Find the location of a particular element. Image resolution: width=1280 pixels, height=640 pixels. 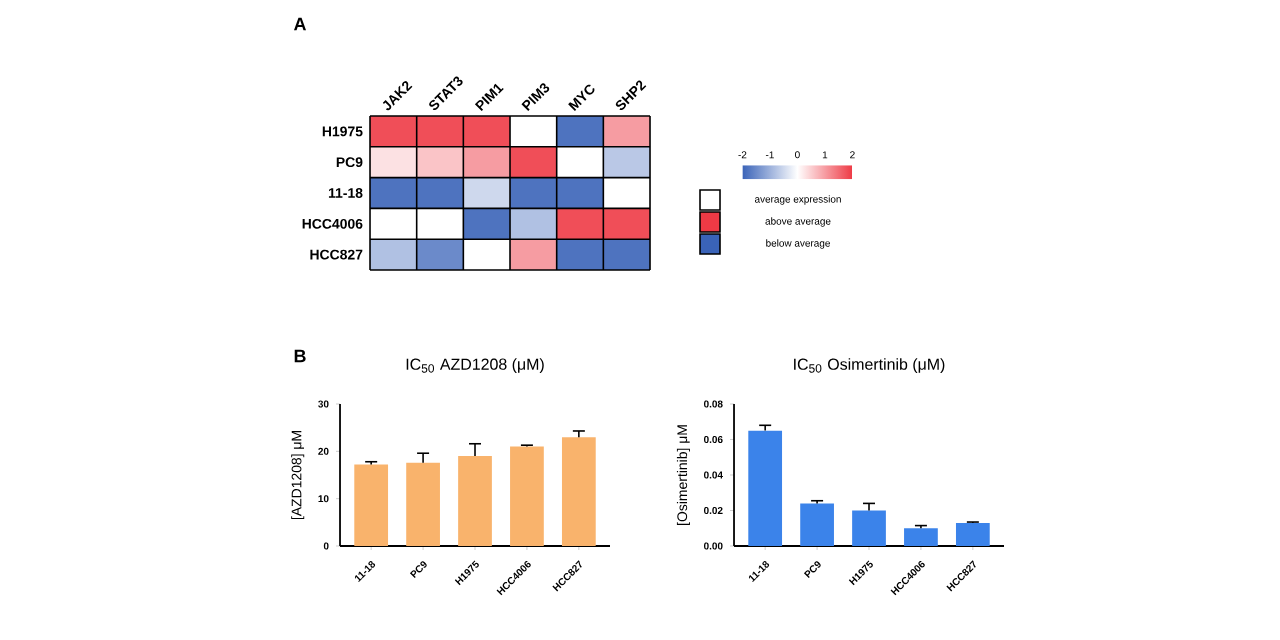

text: B is located at coordinates (300, 356).